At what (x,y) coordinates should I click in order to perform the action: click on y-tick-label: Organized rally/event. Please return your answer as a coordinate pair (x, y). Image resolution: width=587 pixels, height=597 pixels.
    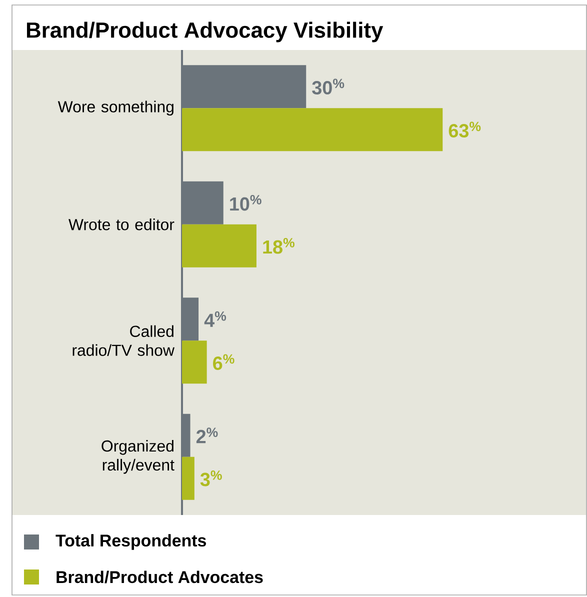
    Looking at the image, I should click on (138, 457).